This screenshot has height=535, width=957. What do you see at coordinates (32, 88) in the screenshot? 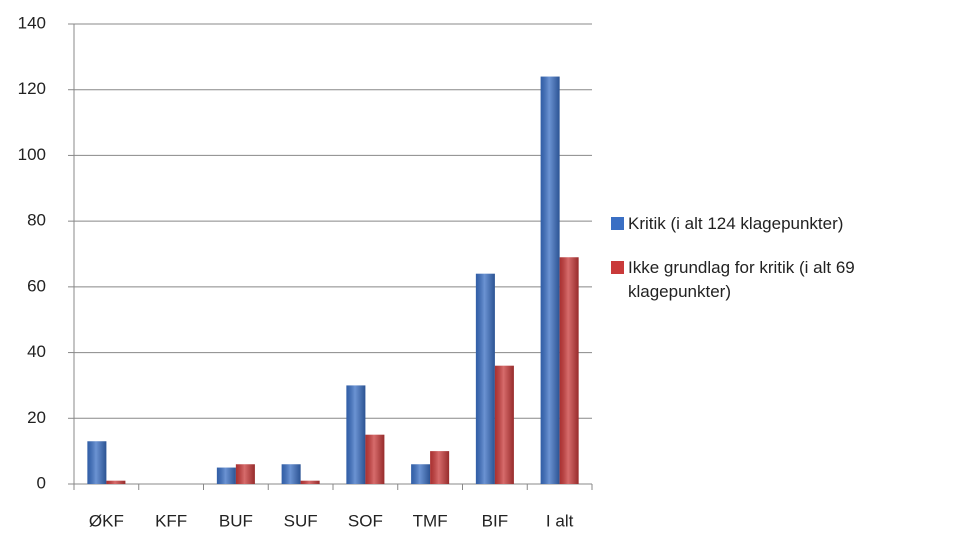
I see `y-tick-label: 120` at bounding box center [32, 88].